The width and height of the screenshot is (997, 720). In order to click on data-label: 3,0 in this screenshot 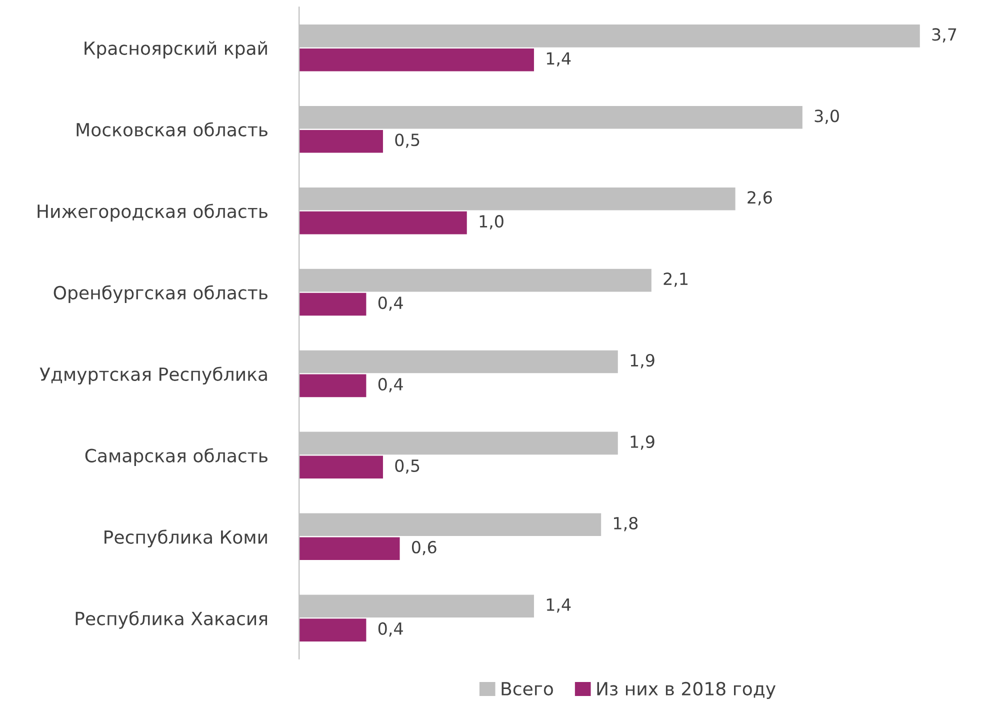, I will do `click(826, 117)`.